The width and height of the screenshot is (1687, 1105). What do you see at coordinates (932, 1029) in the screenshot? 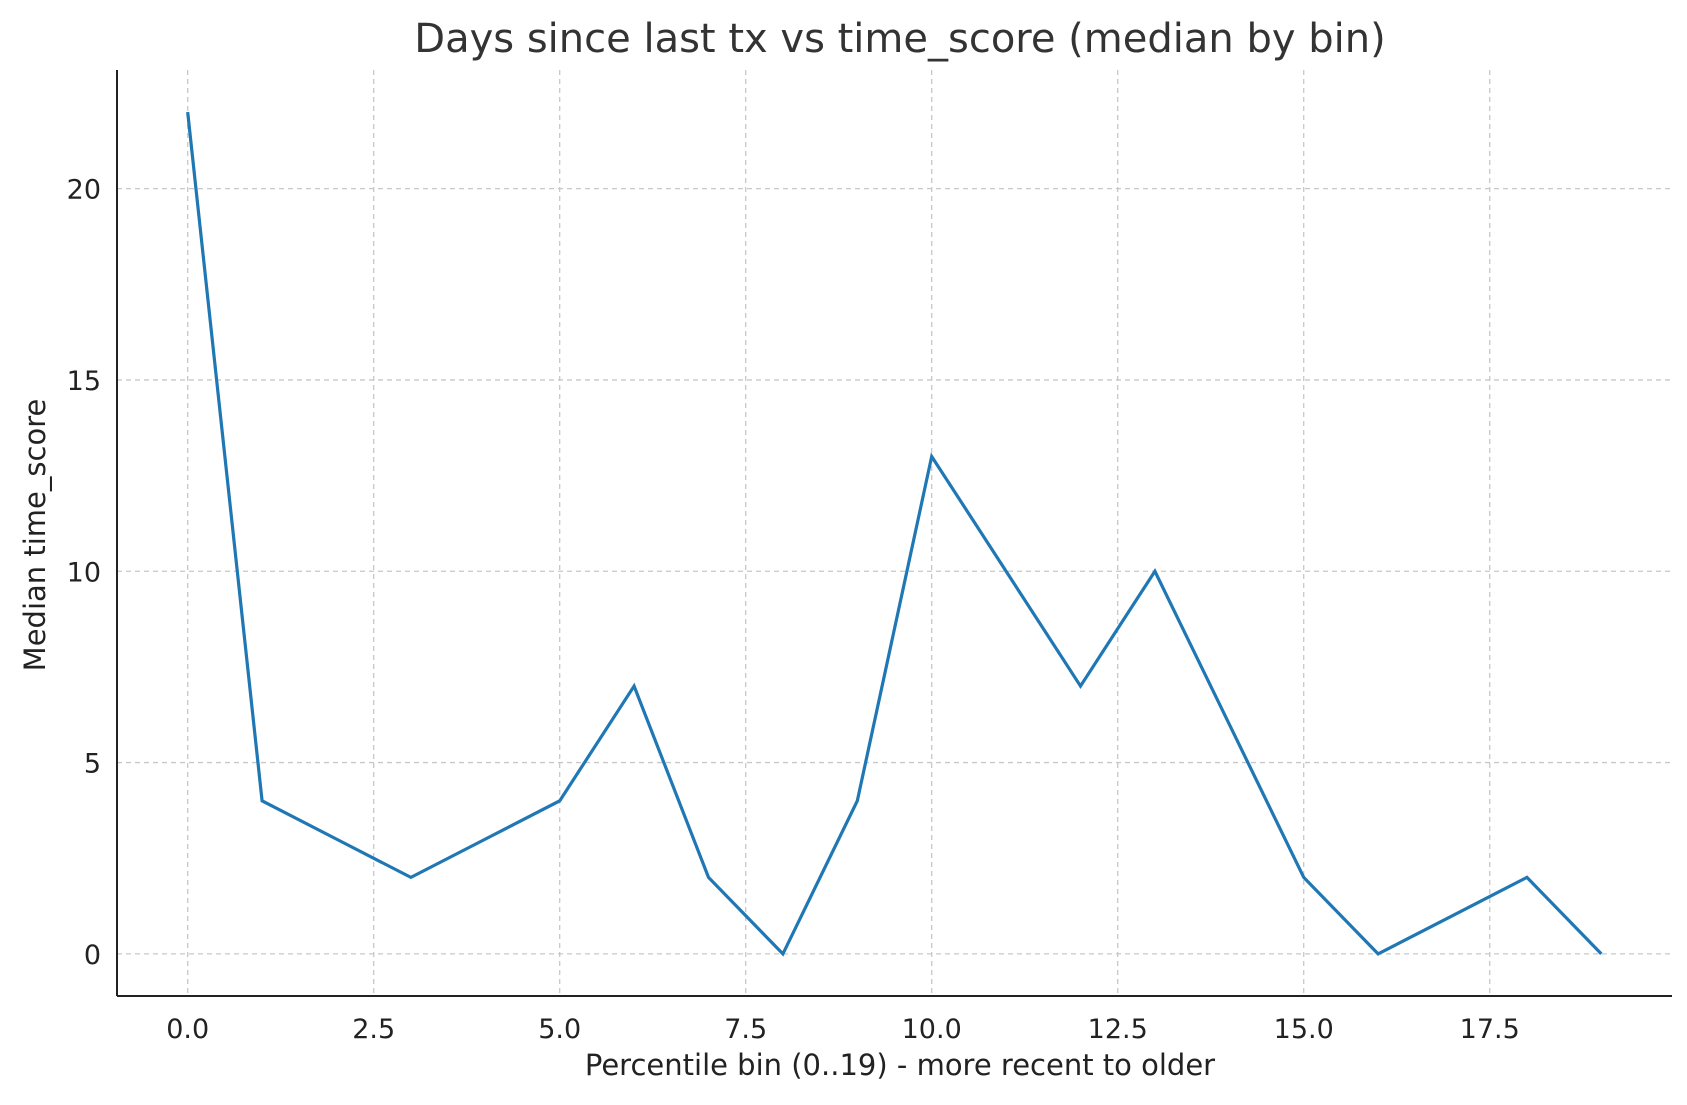
I see `x-tick-label: 10.0` at bounding box center [932, 1029].